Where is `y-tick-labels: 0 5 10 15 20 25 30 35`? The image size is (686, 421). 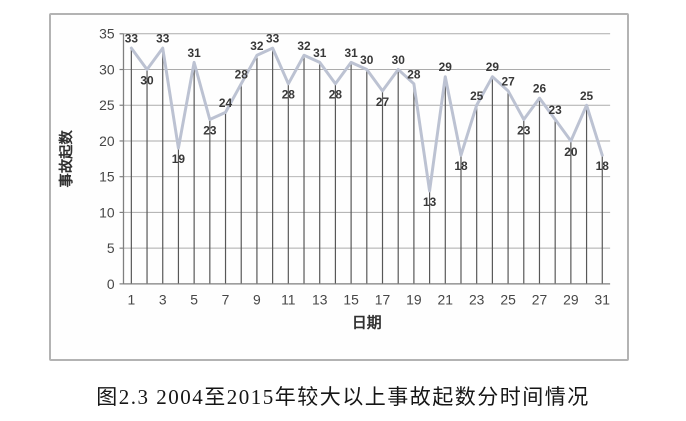
y-tick-labels: 0 5 10 15 20 25 30 35 is located at coordinates (107, 159).